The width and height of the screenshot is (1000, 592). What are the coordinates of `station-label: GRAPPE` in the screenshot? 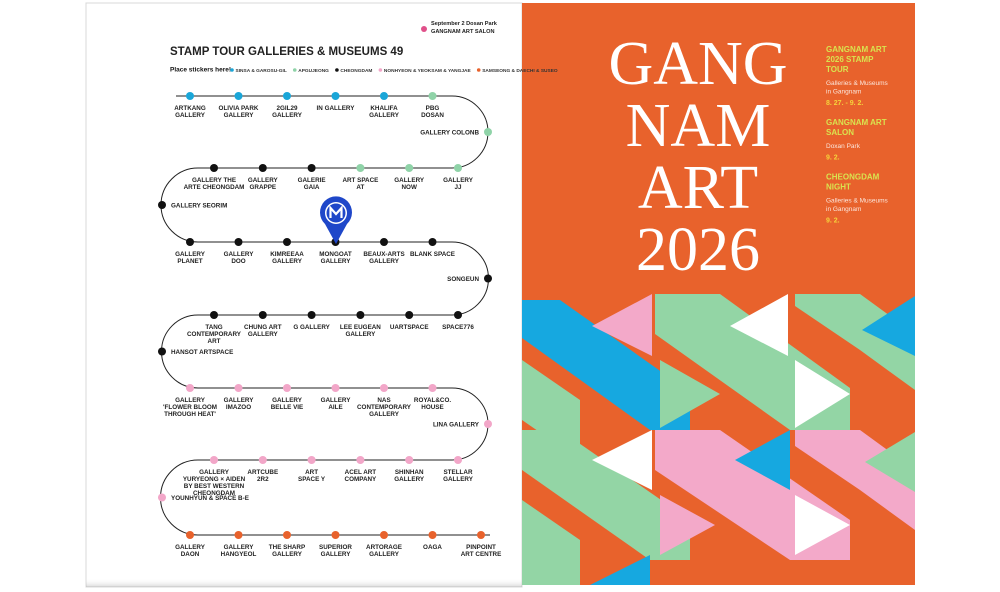 It's located at (263, 187).